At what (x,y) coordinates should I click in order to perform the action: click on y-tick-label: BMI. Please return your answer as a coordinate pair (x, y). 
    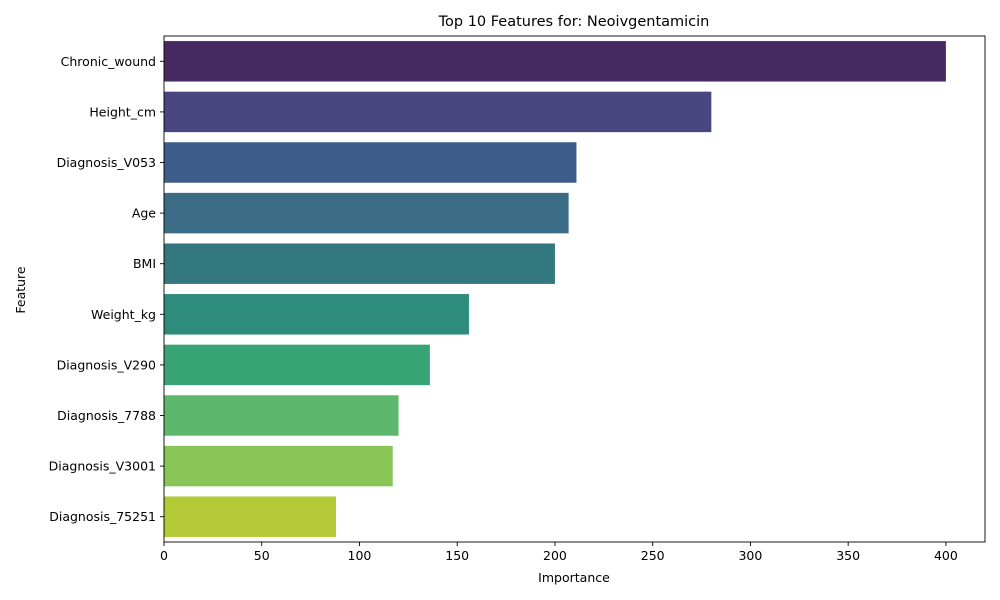
    Looking at the image, I should click on (144, 263).